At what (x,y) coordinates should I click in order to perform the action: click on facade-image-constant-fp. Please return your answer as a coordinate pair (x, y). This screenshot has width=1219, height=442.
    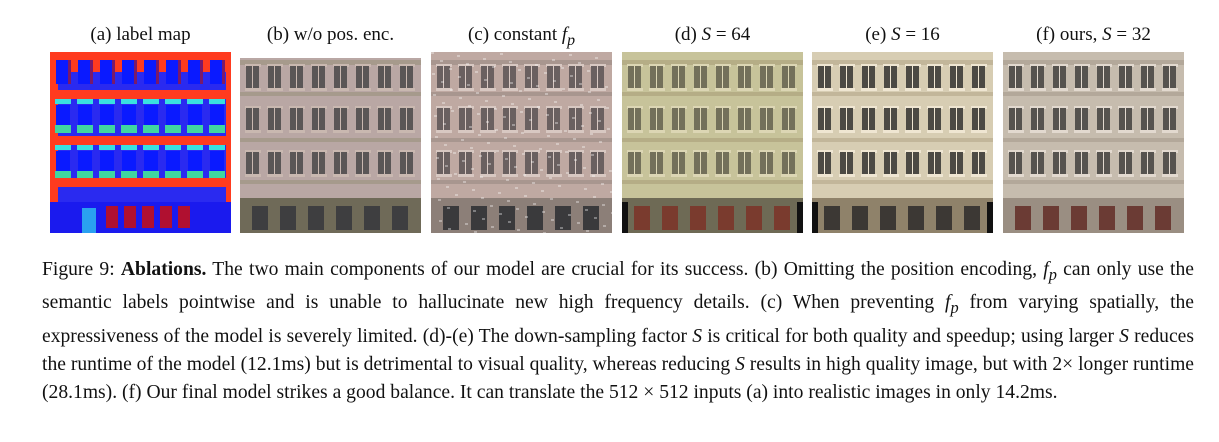
    Looking at the image, I should click on (521, 142).